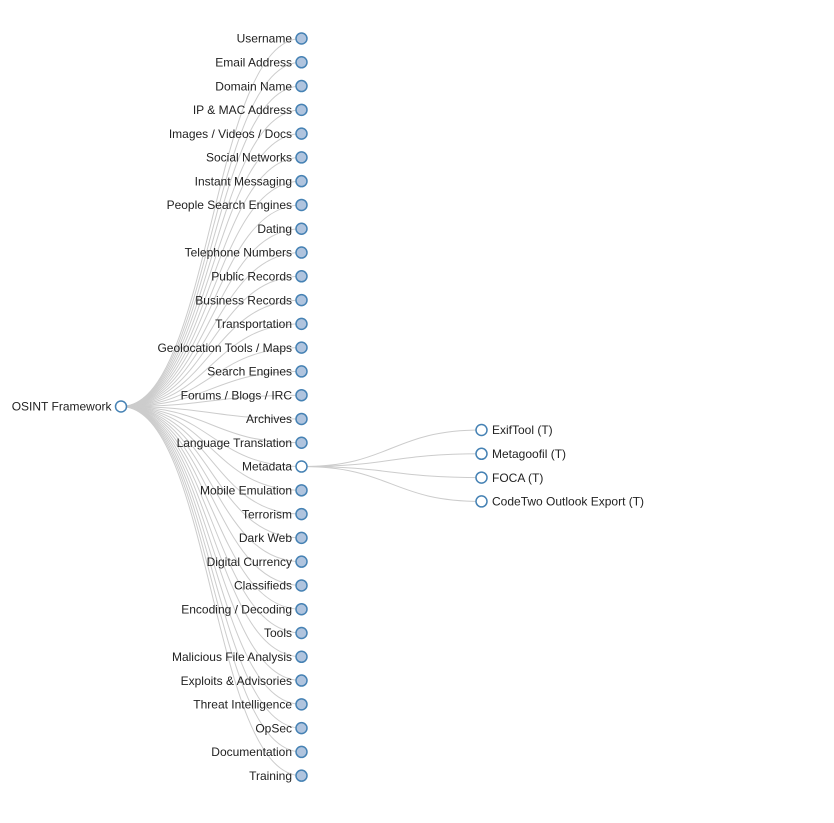 The image size is (834, 823). Describe the element at coordinates (301, 371) in the screenshot. I see `category-node-search-engines-circle` at that location.